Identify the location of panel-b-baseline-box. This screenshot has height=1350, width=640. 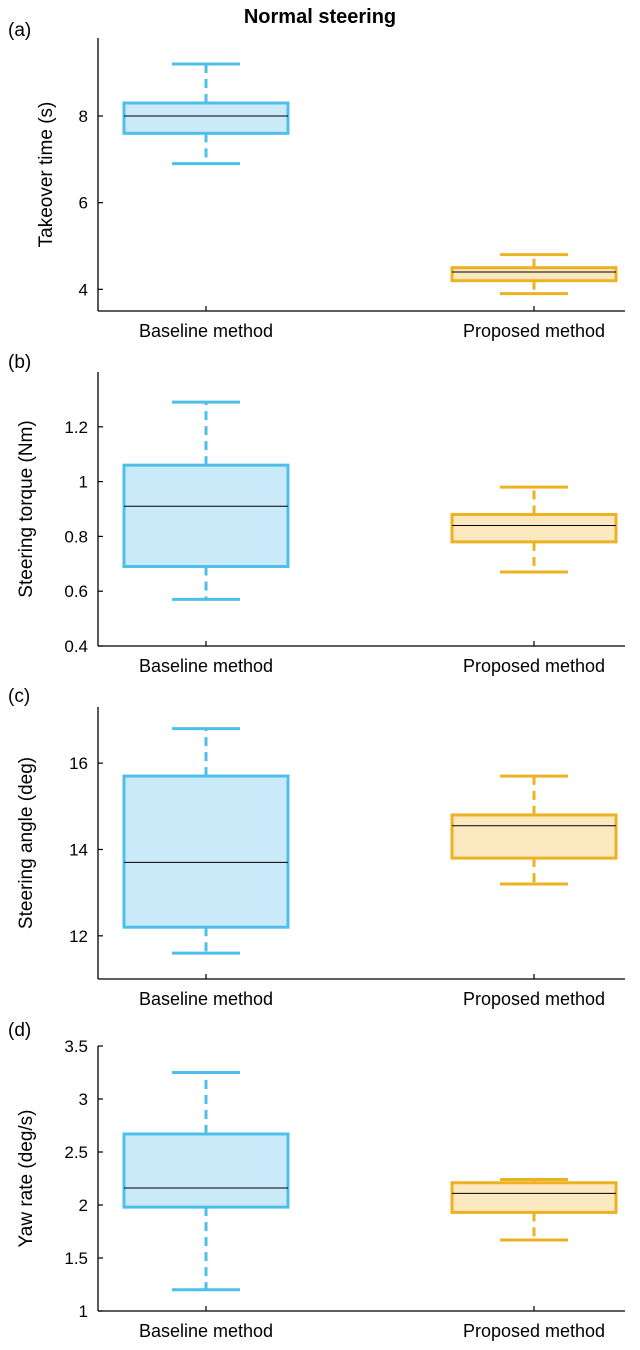
(206, 516).